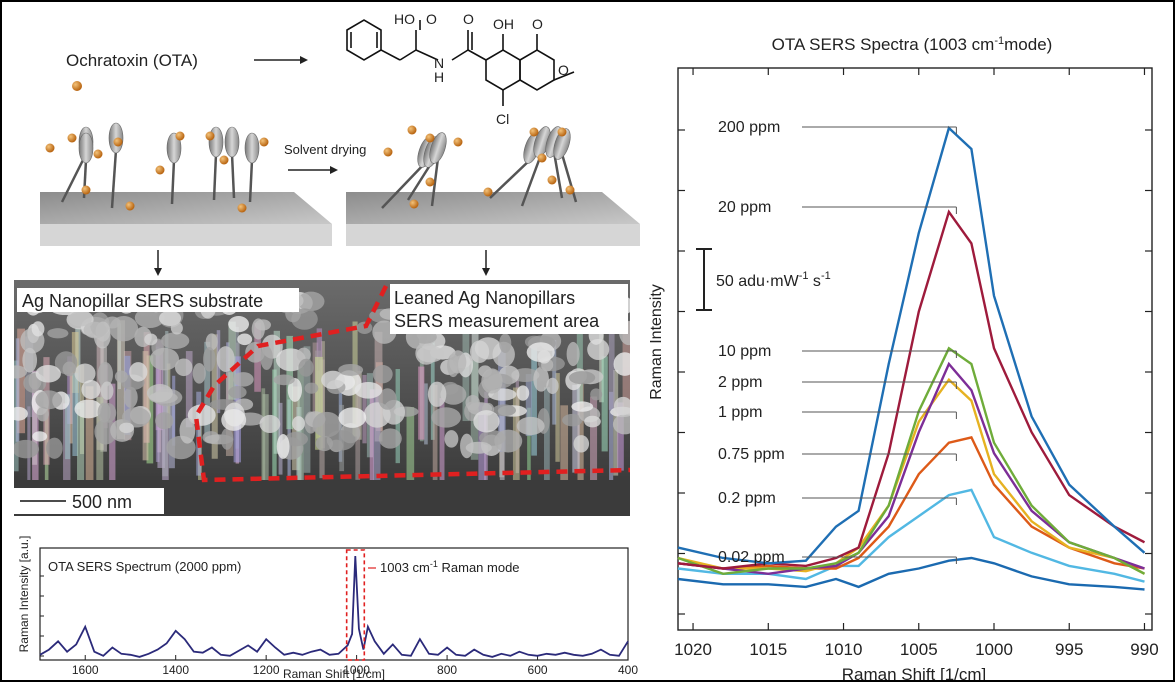 The height and width of the screenshot is (682, 1175). What do you see at coordinates (132, 60) in the screenshot?
I see `ota-label: Ochratoxin (OTA)` at bounding box center [132, 60].